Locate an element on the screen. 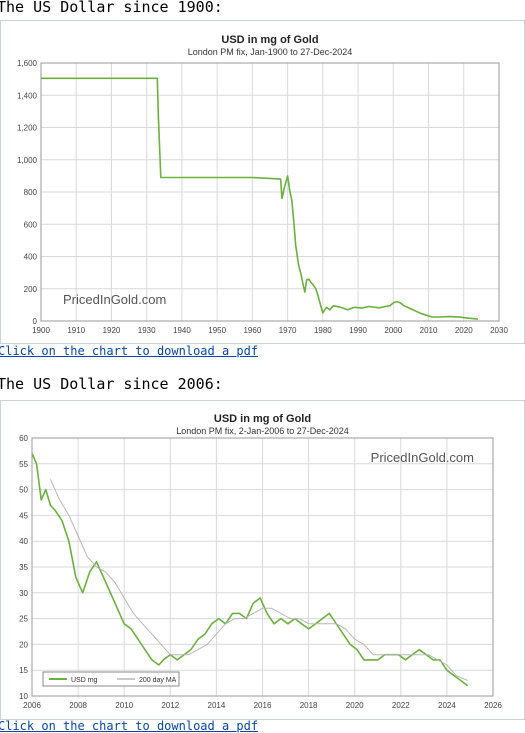 The image size is (525, 733). y-tick-label: 30 is located at coordinates (23, 593).